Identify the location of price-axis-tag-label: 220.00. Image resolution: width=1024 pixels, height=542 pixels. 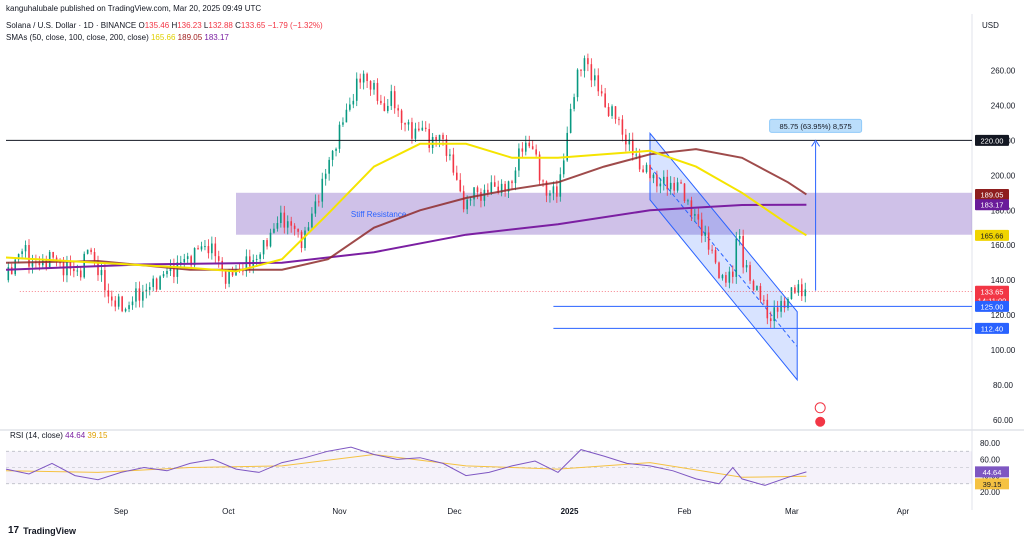
(992, 140).